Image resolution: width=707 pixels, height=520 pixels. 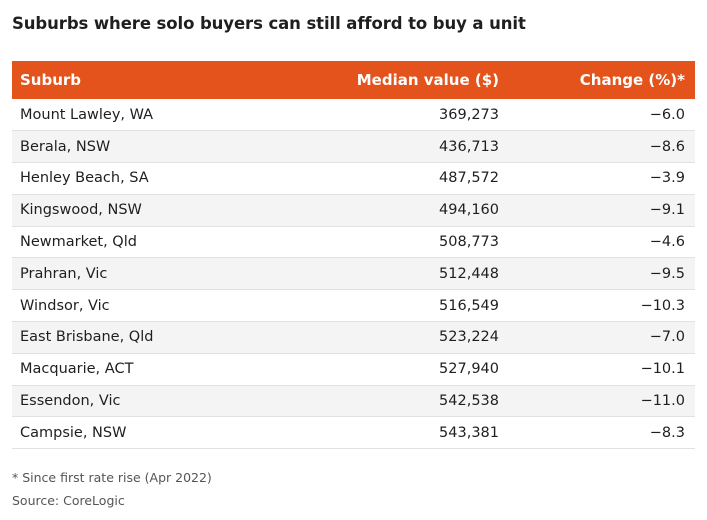 What do you see at coordinates (667, 432) in the screenshot?
I see `cell-change: −8.3` at bounding box center [667, 432].